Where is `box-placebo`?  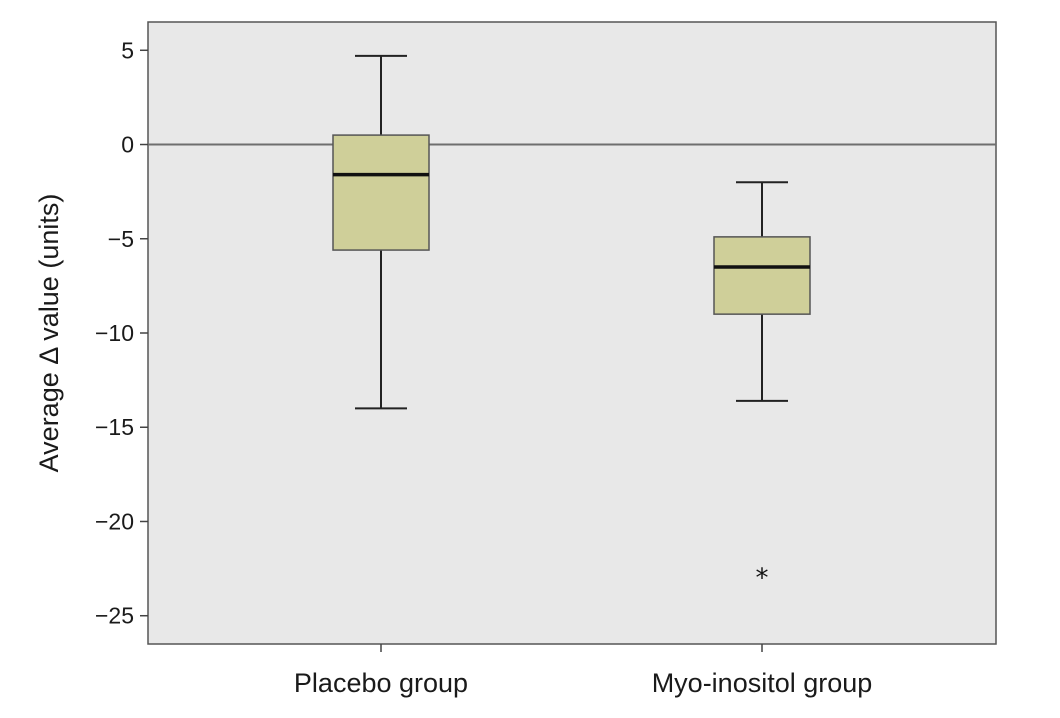
box-placebo is located at coordinates (381, 232).